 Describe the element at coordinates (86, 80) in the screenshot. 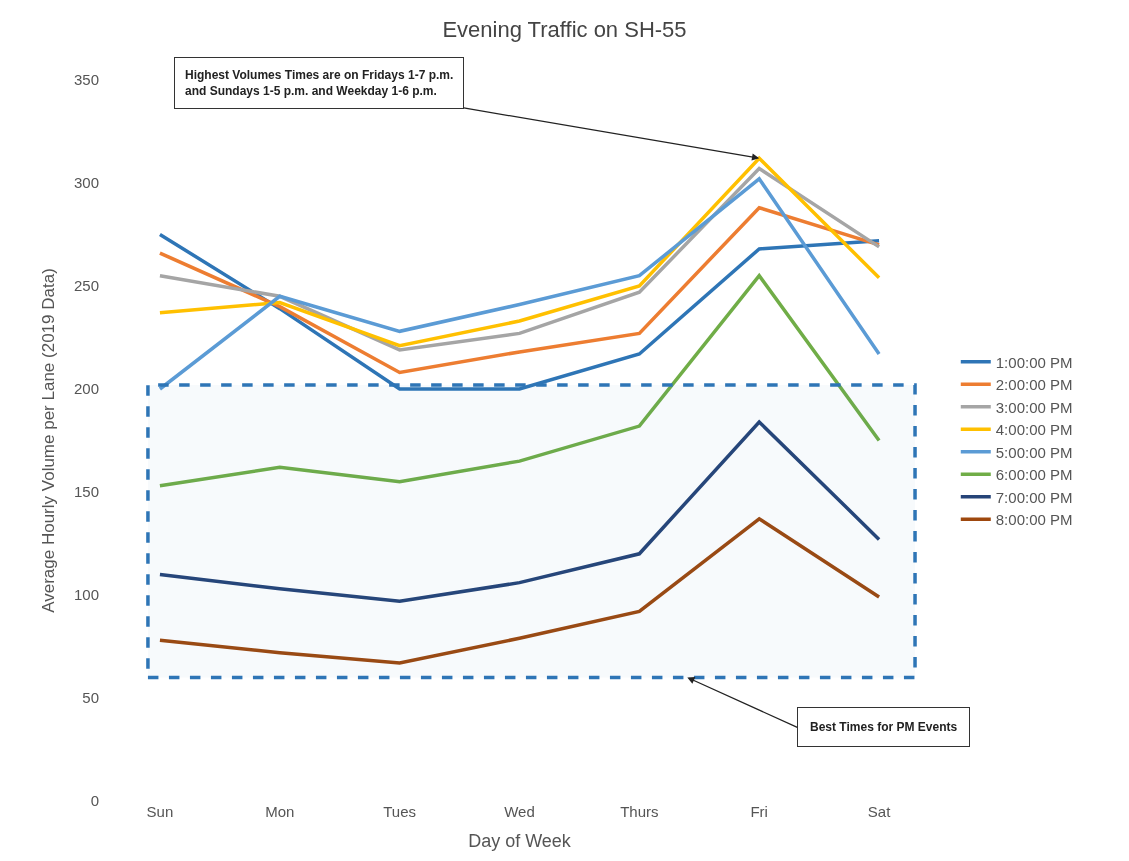

I see `y-tick-label: 350` at that location.